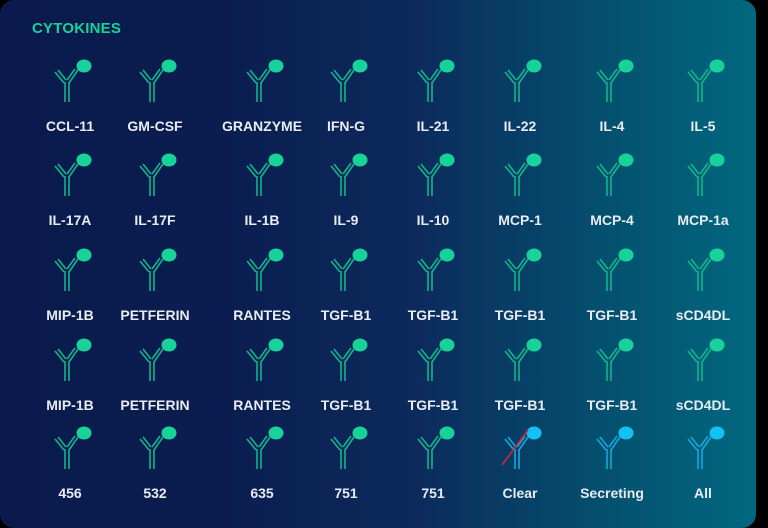 The height and width of the screenshot is (528, 768). Describe the element at coordinates (70, 405) in the screenshot. I see `cytokine-label: MIP-1B` at that location.